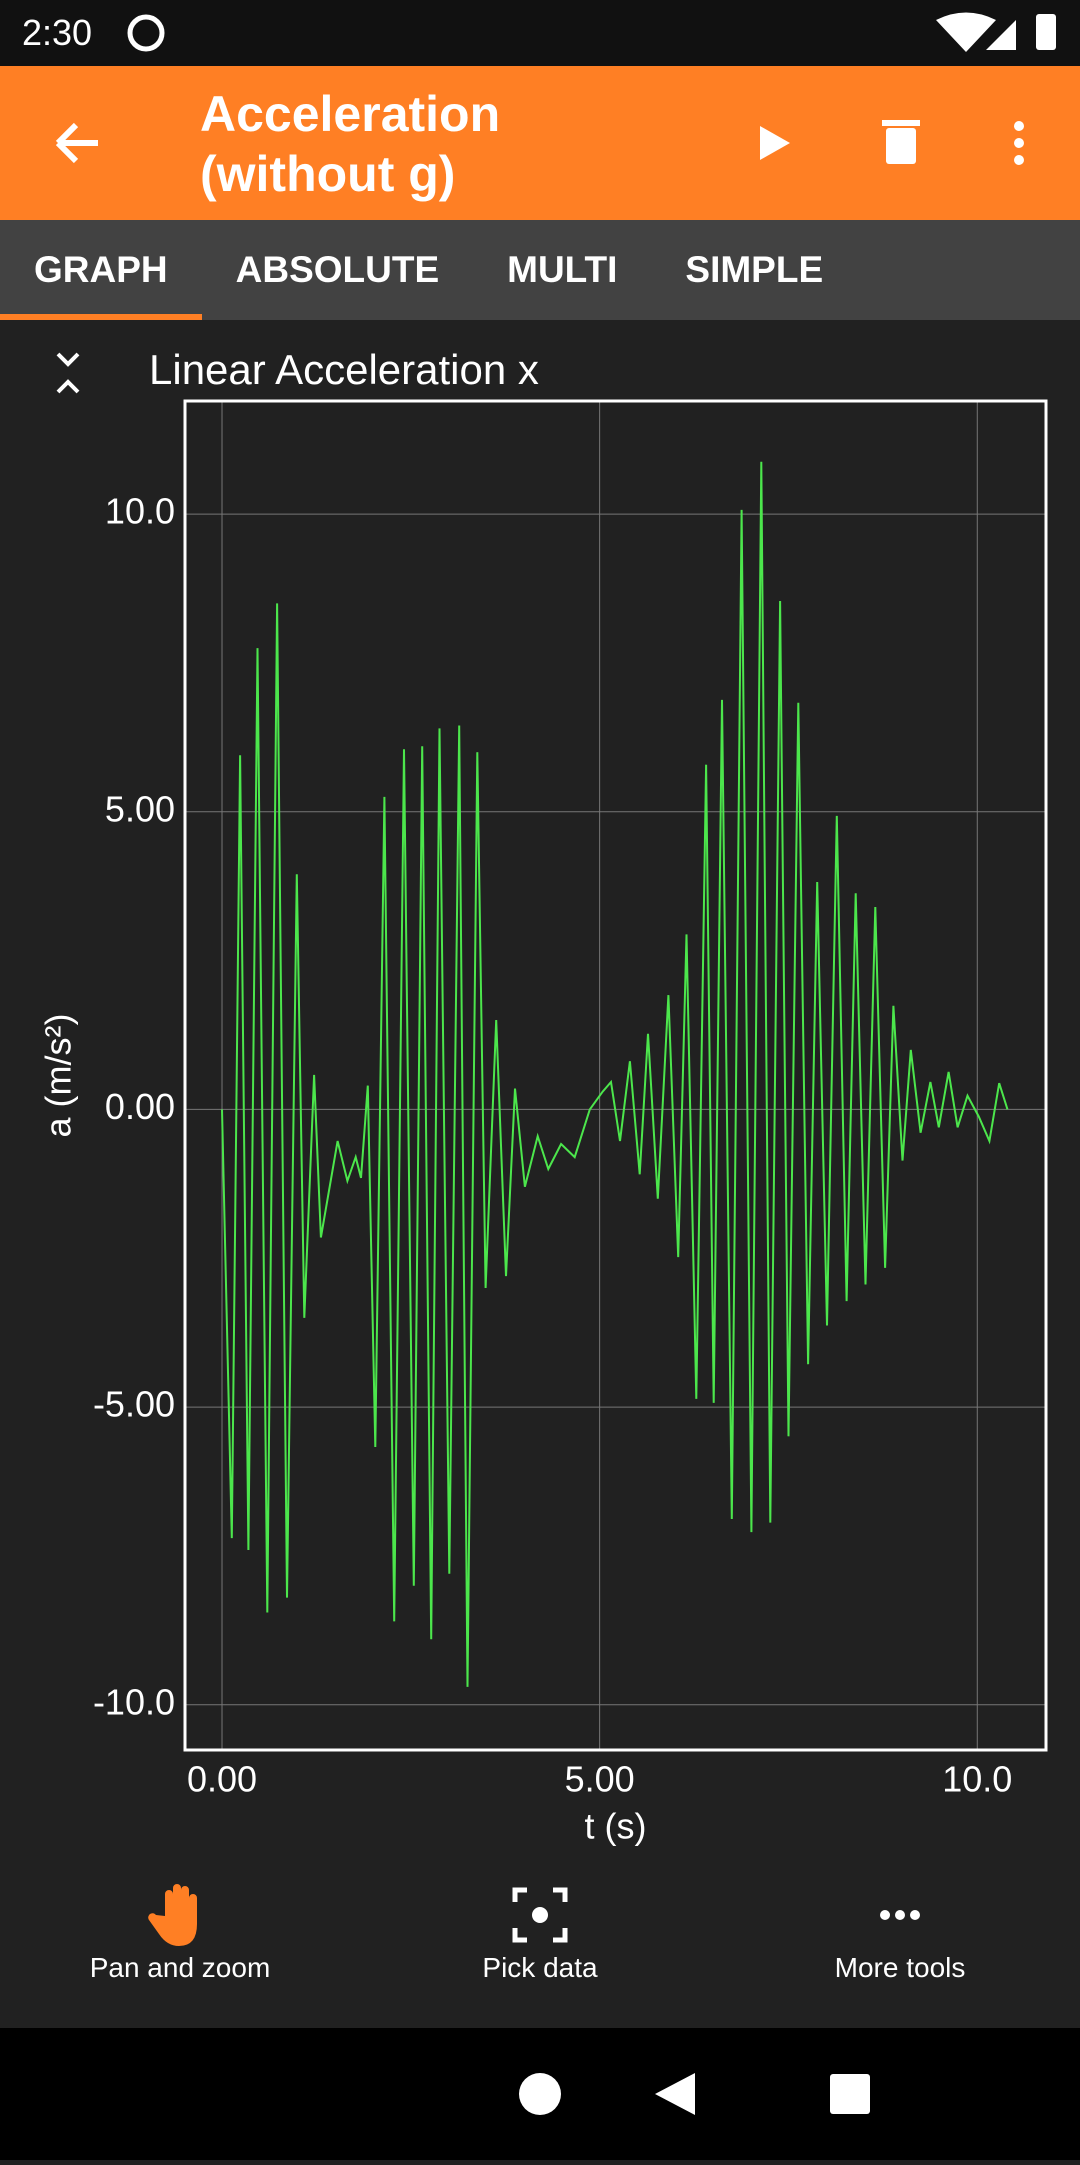  Describe the element at coordinates (977, 1779) in the screenshot. I see `x-tick-label: 10.0` at that location.